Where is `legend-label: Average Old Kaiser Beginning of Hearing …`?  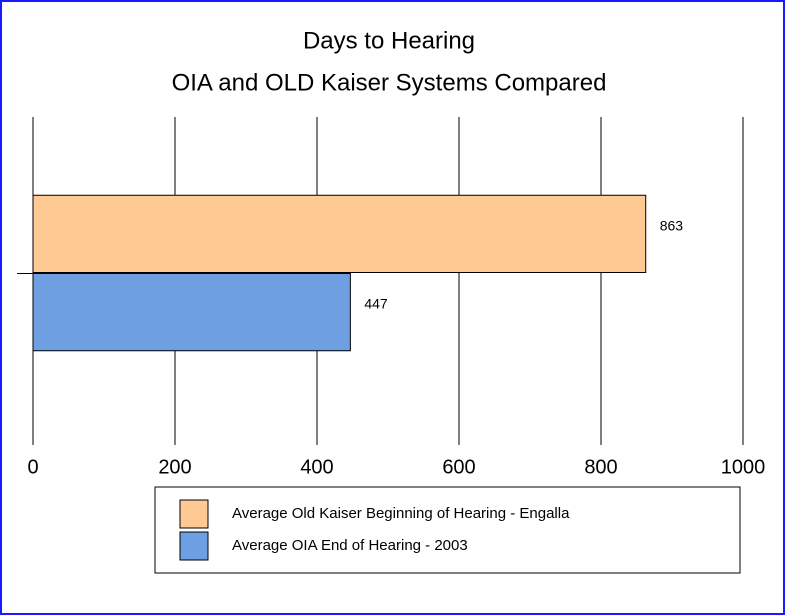
legend-label: Average Old Kaiser Beginning of Hearing … is located at coordinates (401, 513).